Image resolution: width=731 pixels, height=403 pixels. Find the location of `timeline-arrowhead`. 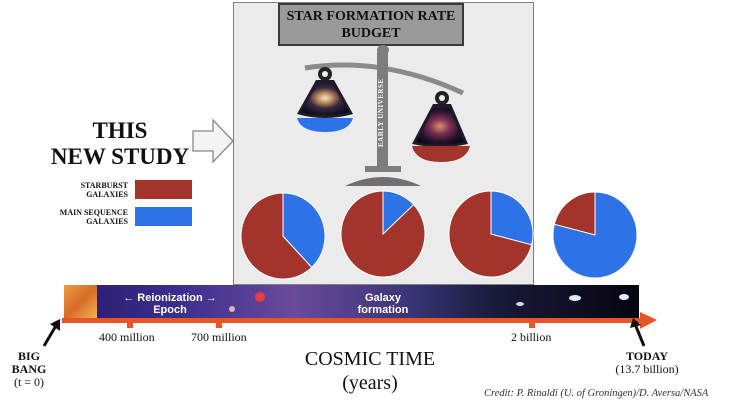

timeline-arrowhead is located at coordinates (648, 320).